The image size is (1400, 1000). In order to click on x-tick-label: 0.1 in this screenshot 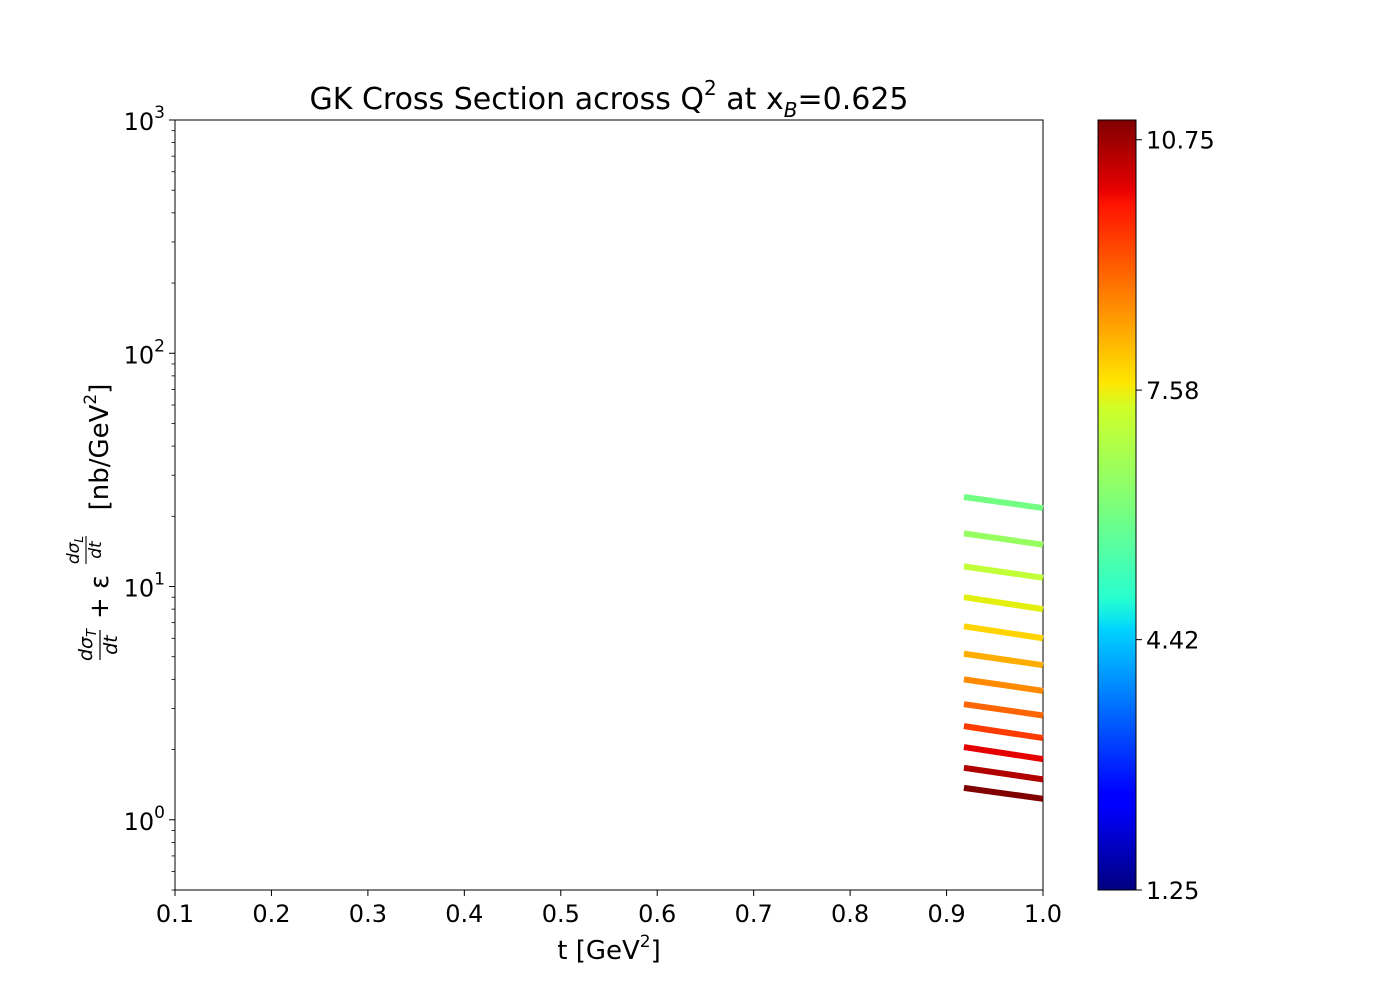, I will do `click(175, 914)`.